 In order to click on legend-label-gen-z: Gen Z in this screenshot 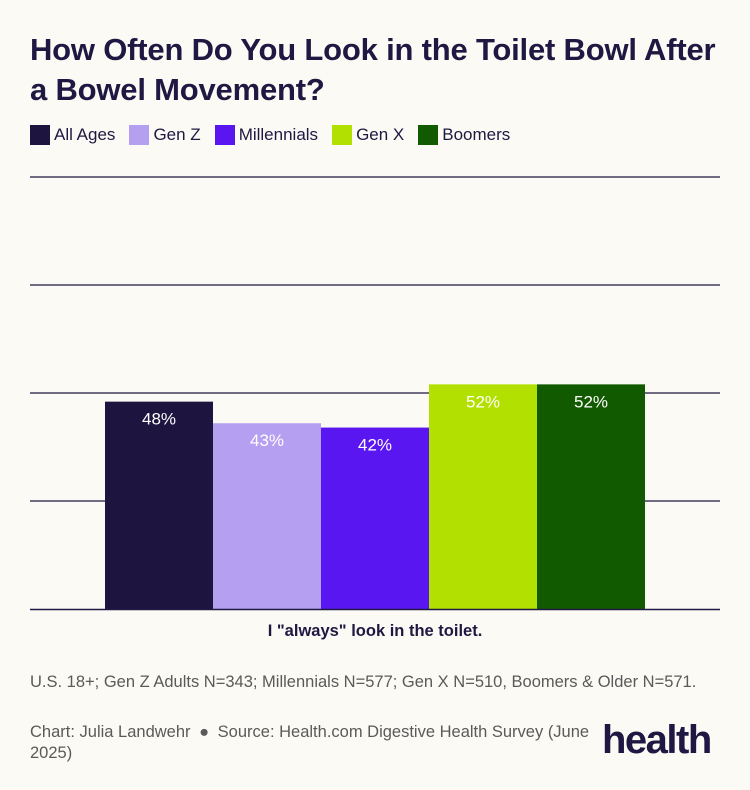, I will do `click(177, 134)`.